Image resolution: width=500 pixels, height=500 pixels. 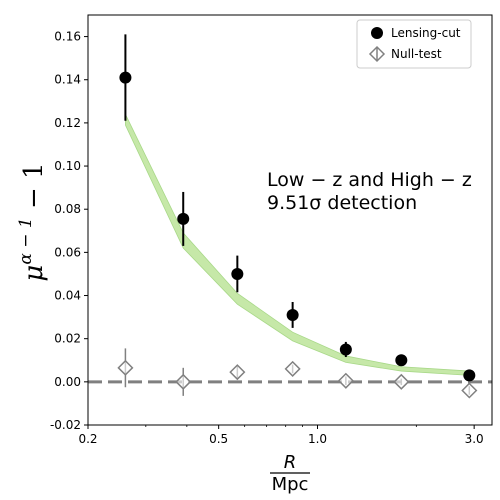 What do you see at coordinates (369, 180) in the screenshot?
I see `annotation-line-1: Low − z and High − z` at bounding box center [369, 180].